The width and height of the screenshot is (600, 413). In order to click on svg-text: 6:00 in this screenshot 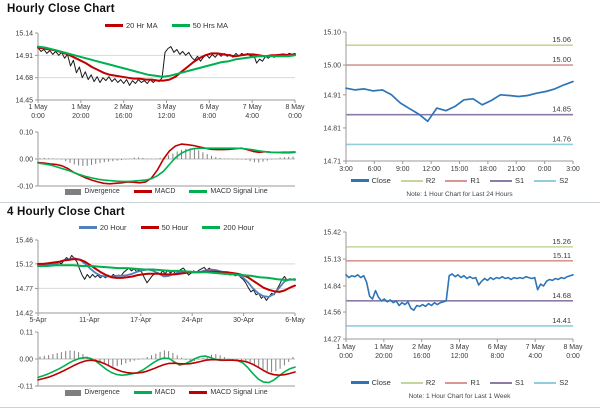, I will do `click(375, 169)`.